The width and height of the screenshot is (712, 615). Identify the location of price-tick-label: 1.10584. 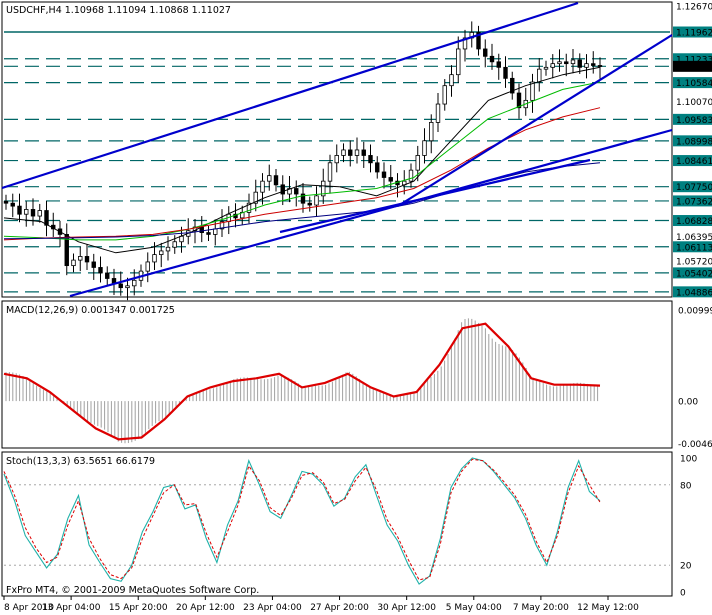
(694, 84).